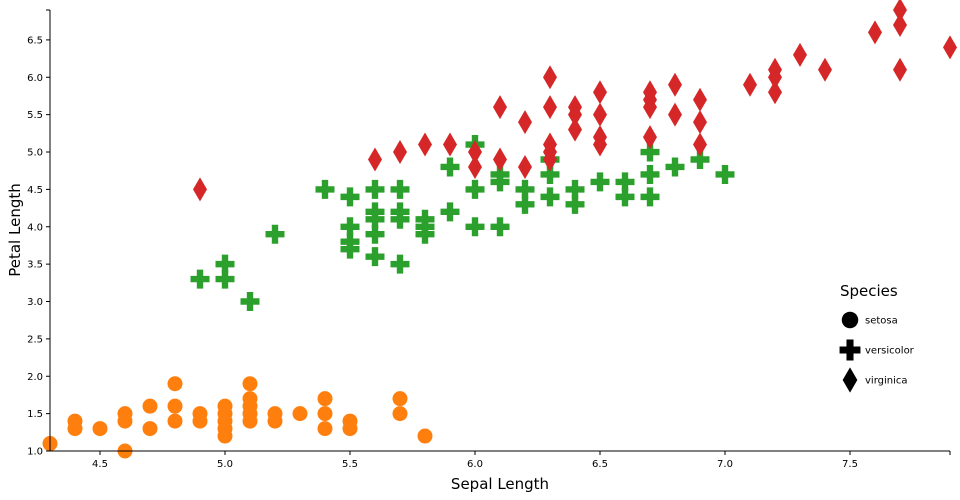 The image size is (960, 500). I want to click on legend-circle-icon, so click(850, 320).